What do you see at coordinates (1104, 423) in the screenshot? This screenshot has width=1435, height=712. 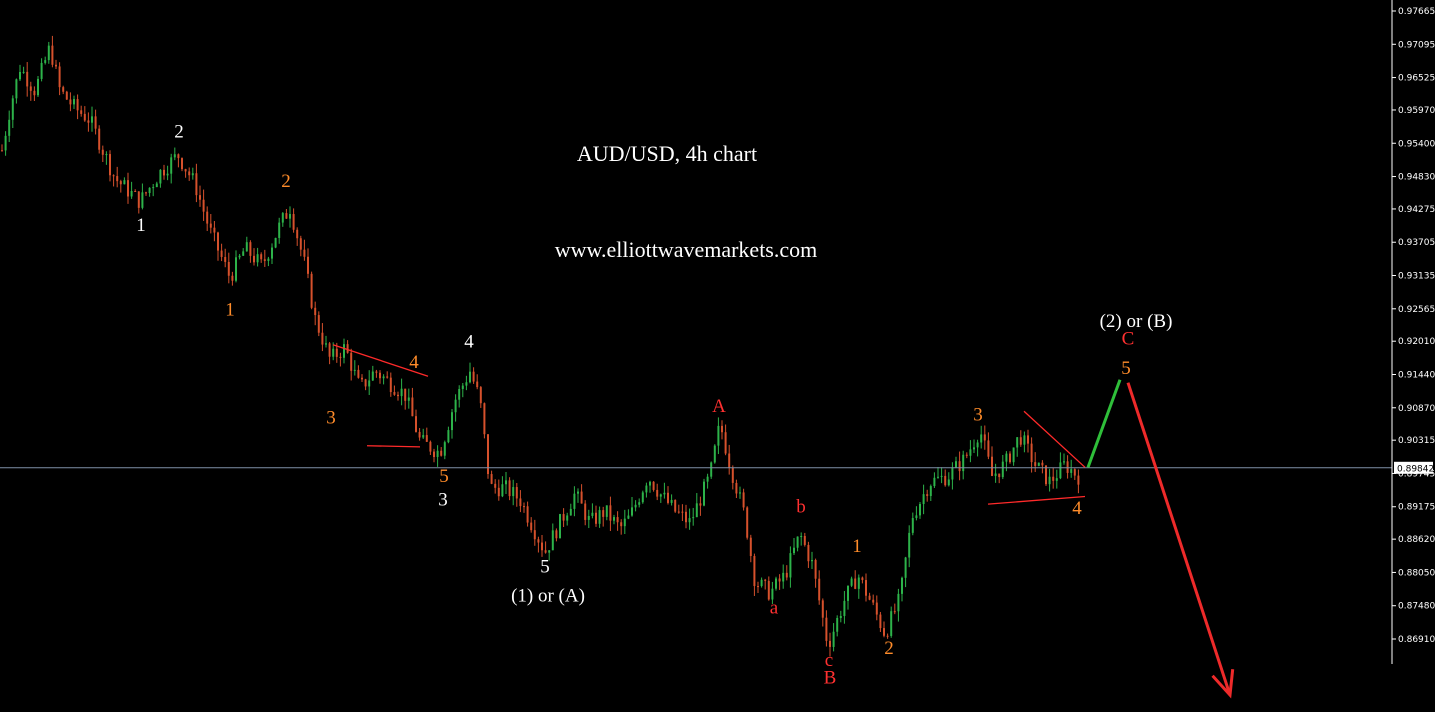 I see `projection-up-line` at bounding box center [1104, 423].